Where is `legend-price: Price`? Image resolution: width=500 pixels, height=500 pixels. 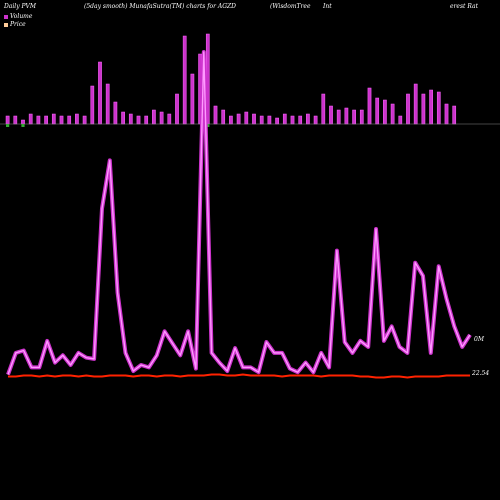 legend-price: Price is located at coordinates (15, 24).